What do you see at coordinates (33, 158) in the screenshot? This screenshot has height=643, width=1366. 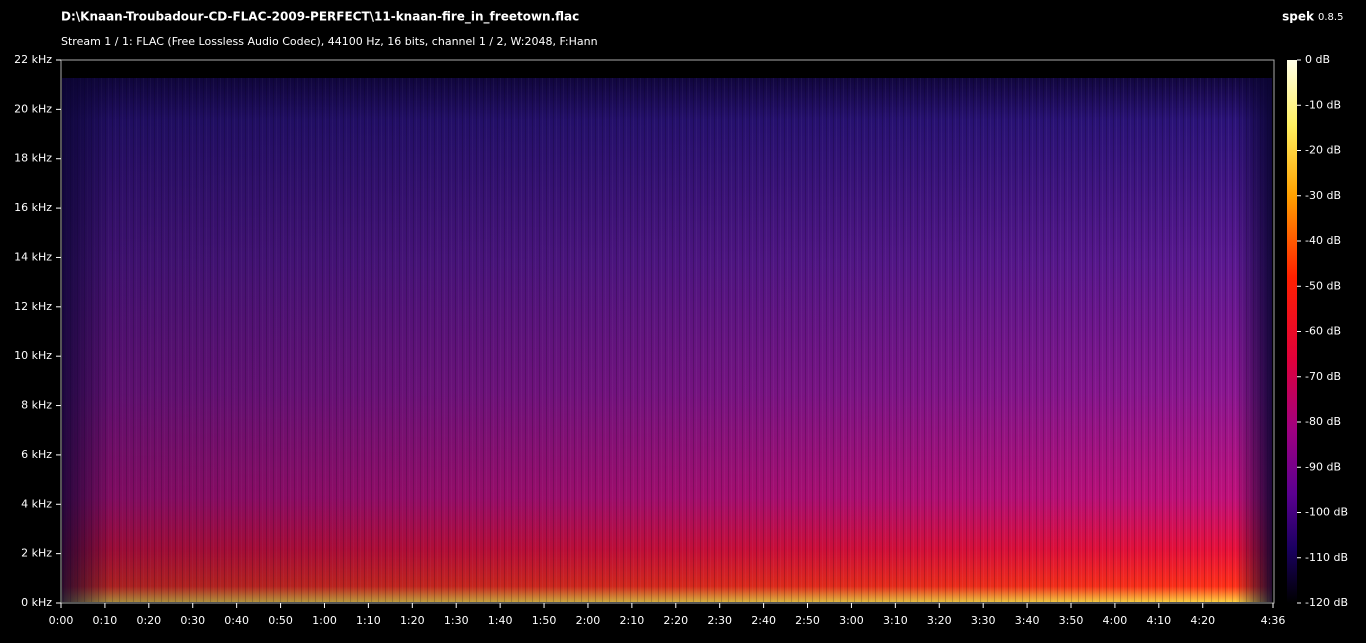 I see `y-tick-label: 18 kHz` at bounding box center [33, 158].